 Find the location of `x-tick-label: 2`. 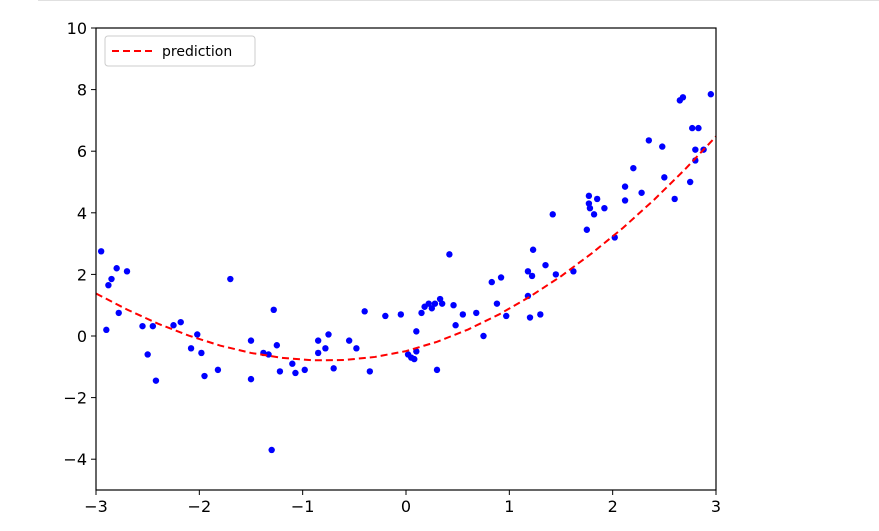

x-tick-label: 2 is located at coordinates (613, 506).